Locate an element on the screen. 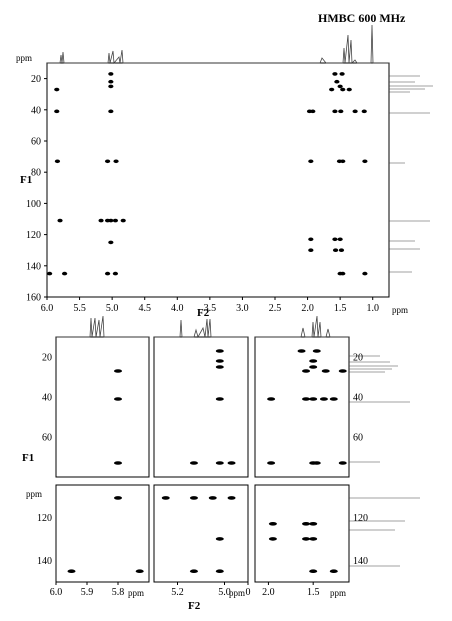 The height and width of the screenshot is (621, 452). panel-b-bottom-peaks is located at coordinates (198, 535).